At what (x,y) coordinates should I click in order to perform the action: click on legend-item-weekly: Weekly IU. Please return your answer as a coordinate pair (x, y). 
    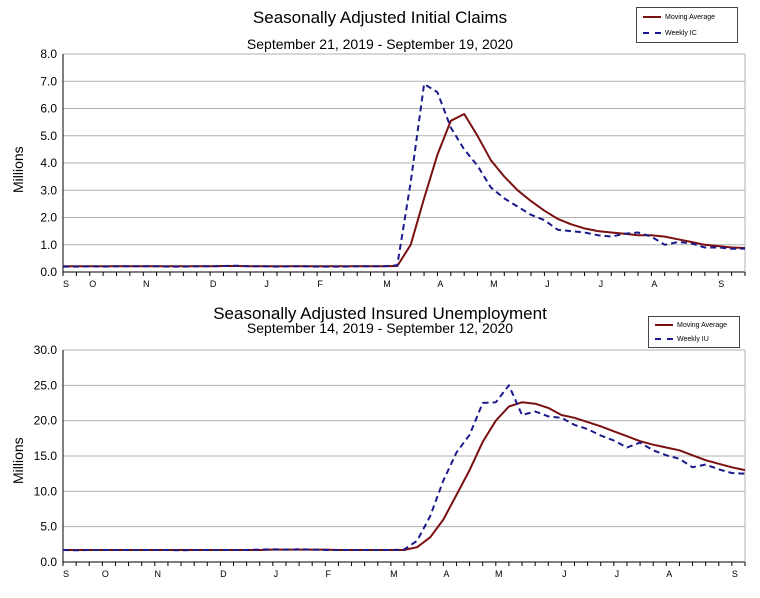
    Looking at the image, I should click on (682, 339).